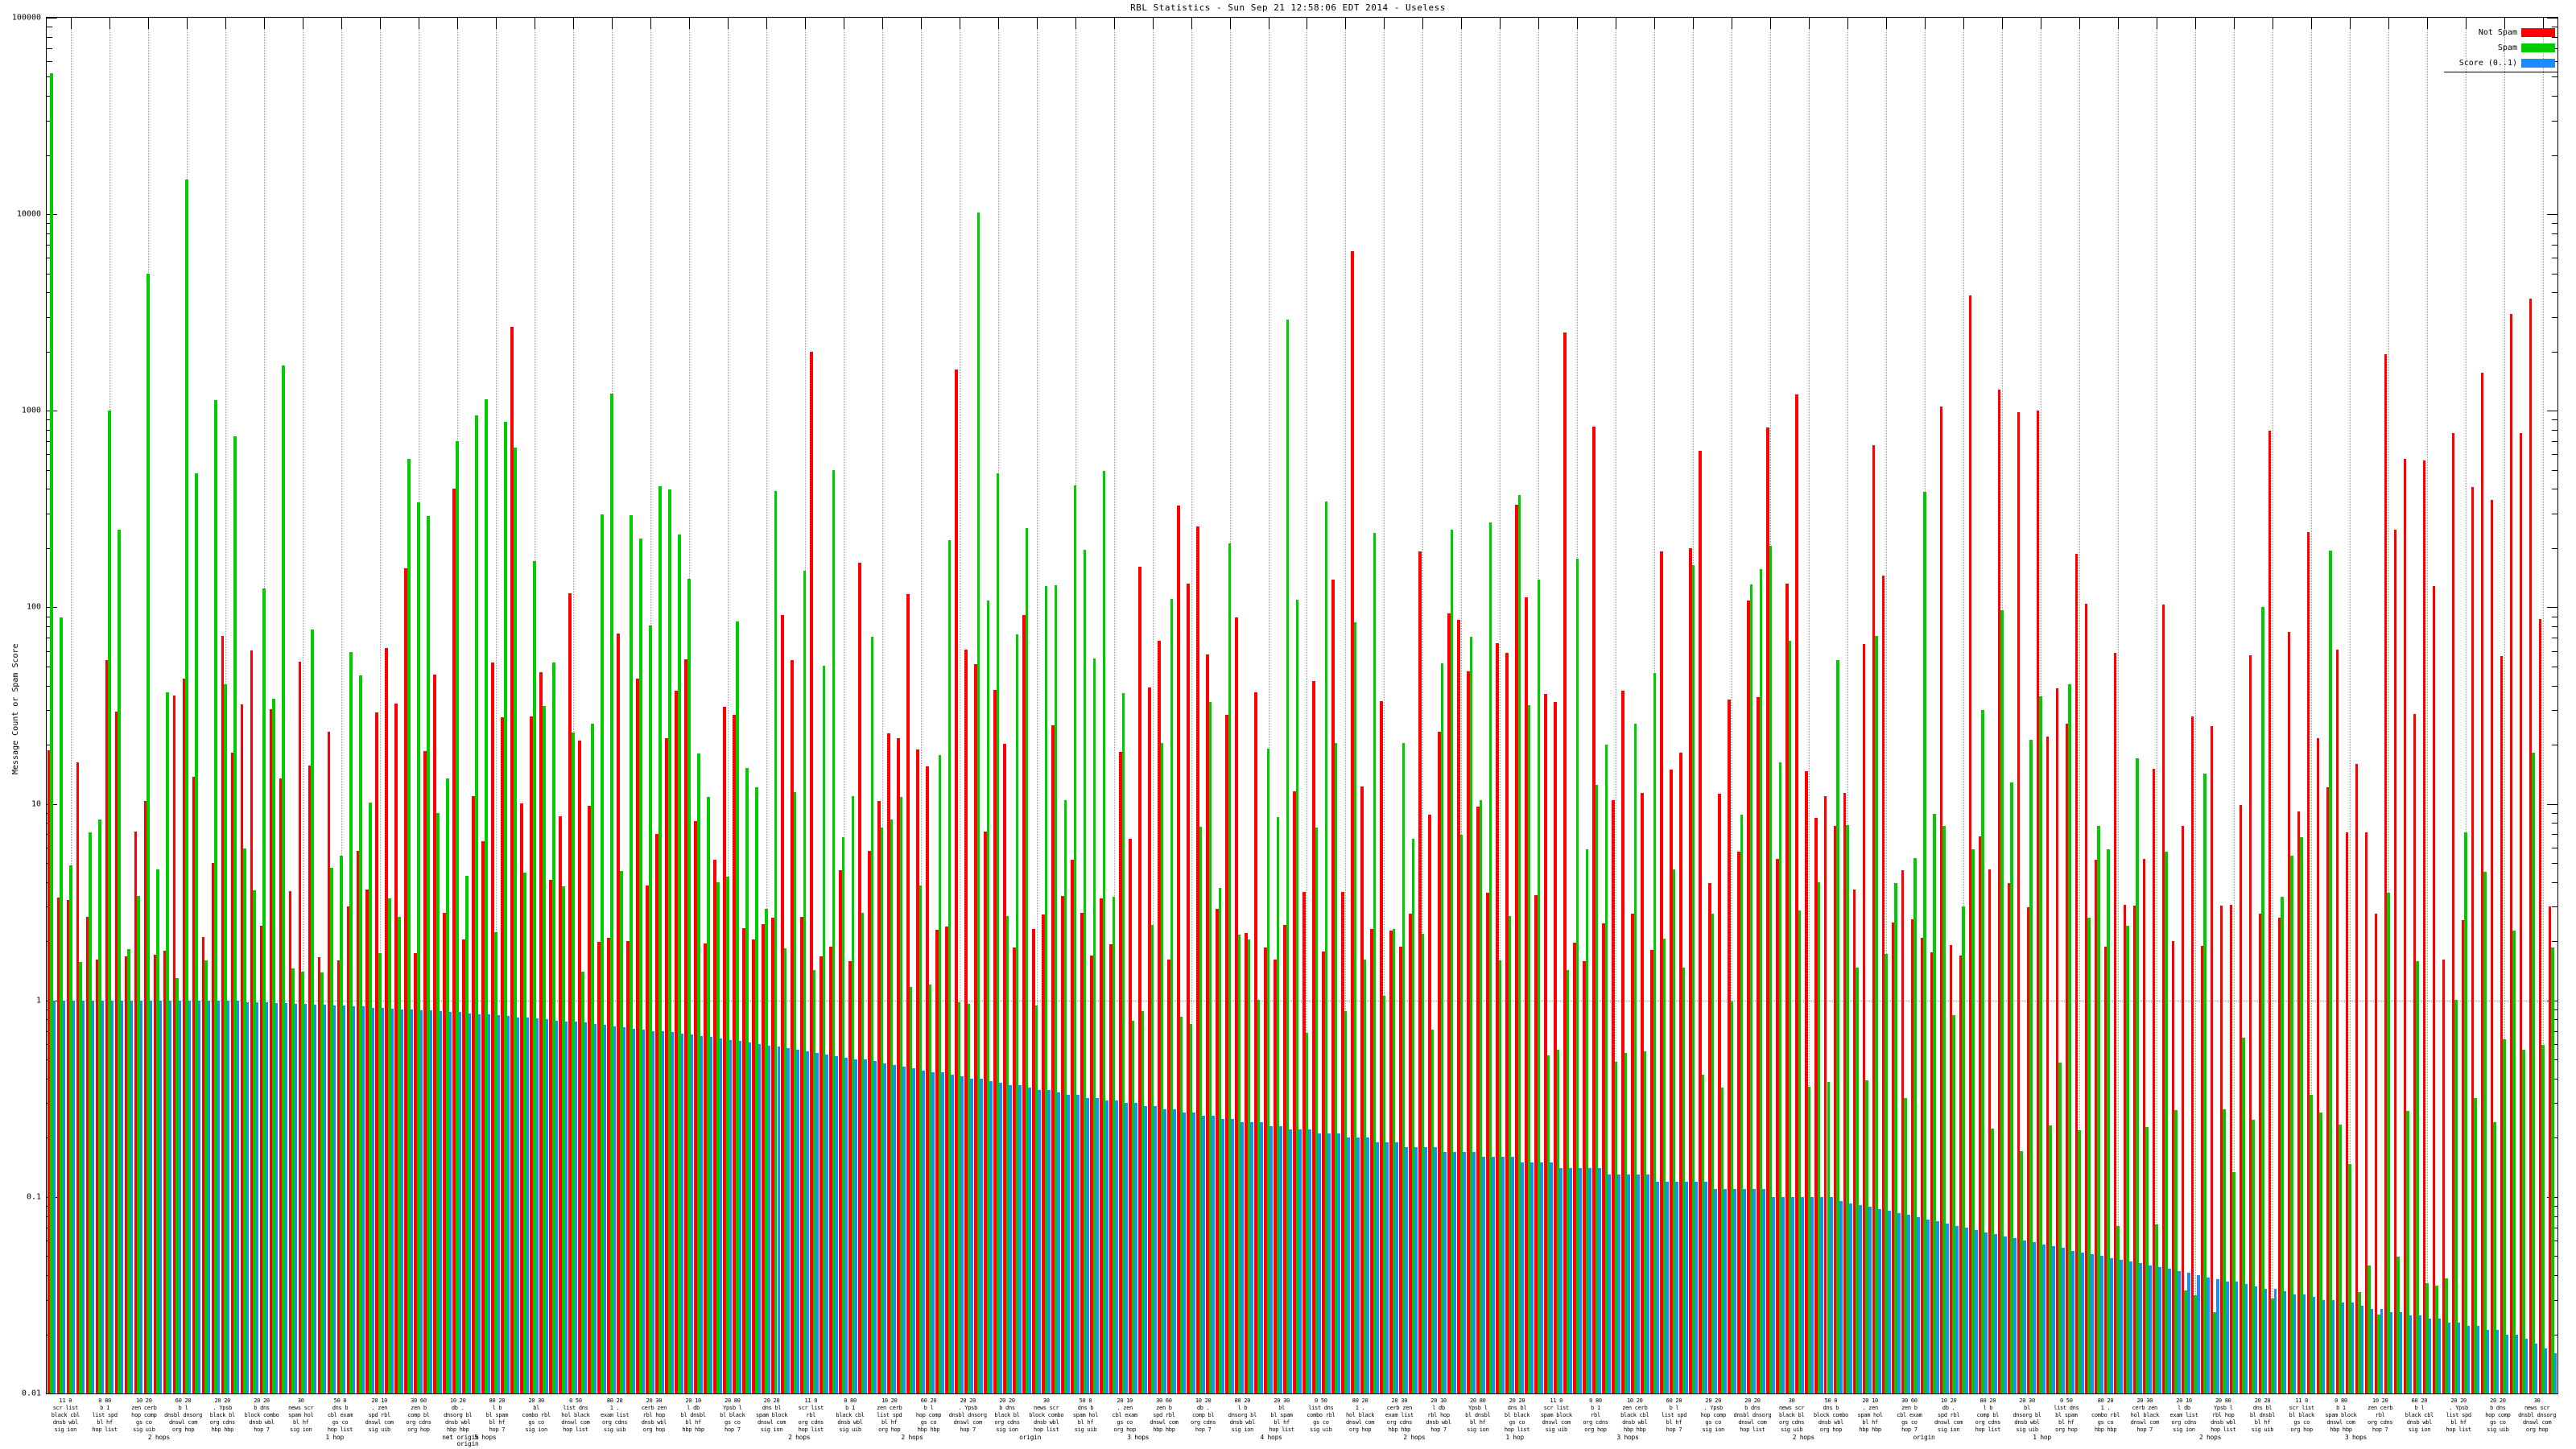  Describe the element at coordinates (2419, 1415) in the screenshot. I see `x-tick-label: 60 20 b l black cbl dnsb wbl sig ion` at that location.